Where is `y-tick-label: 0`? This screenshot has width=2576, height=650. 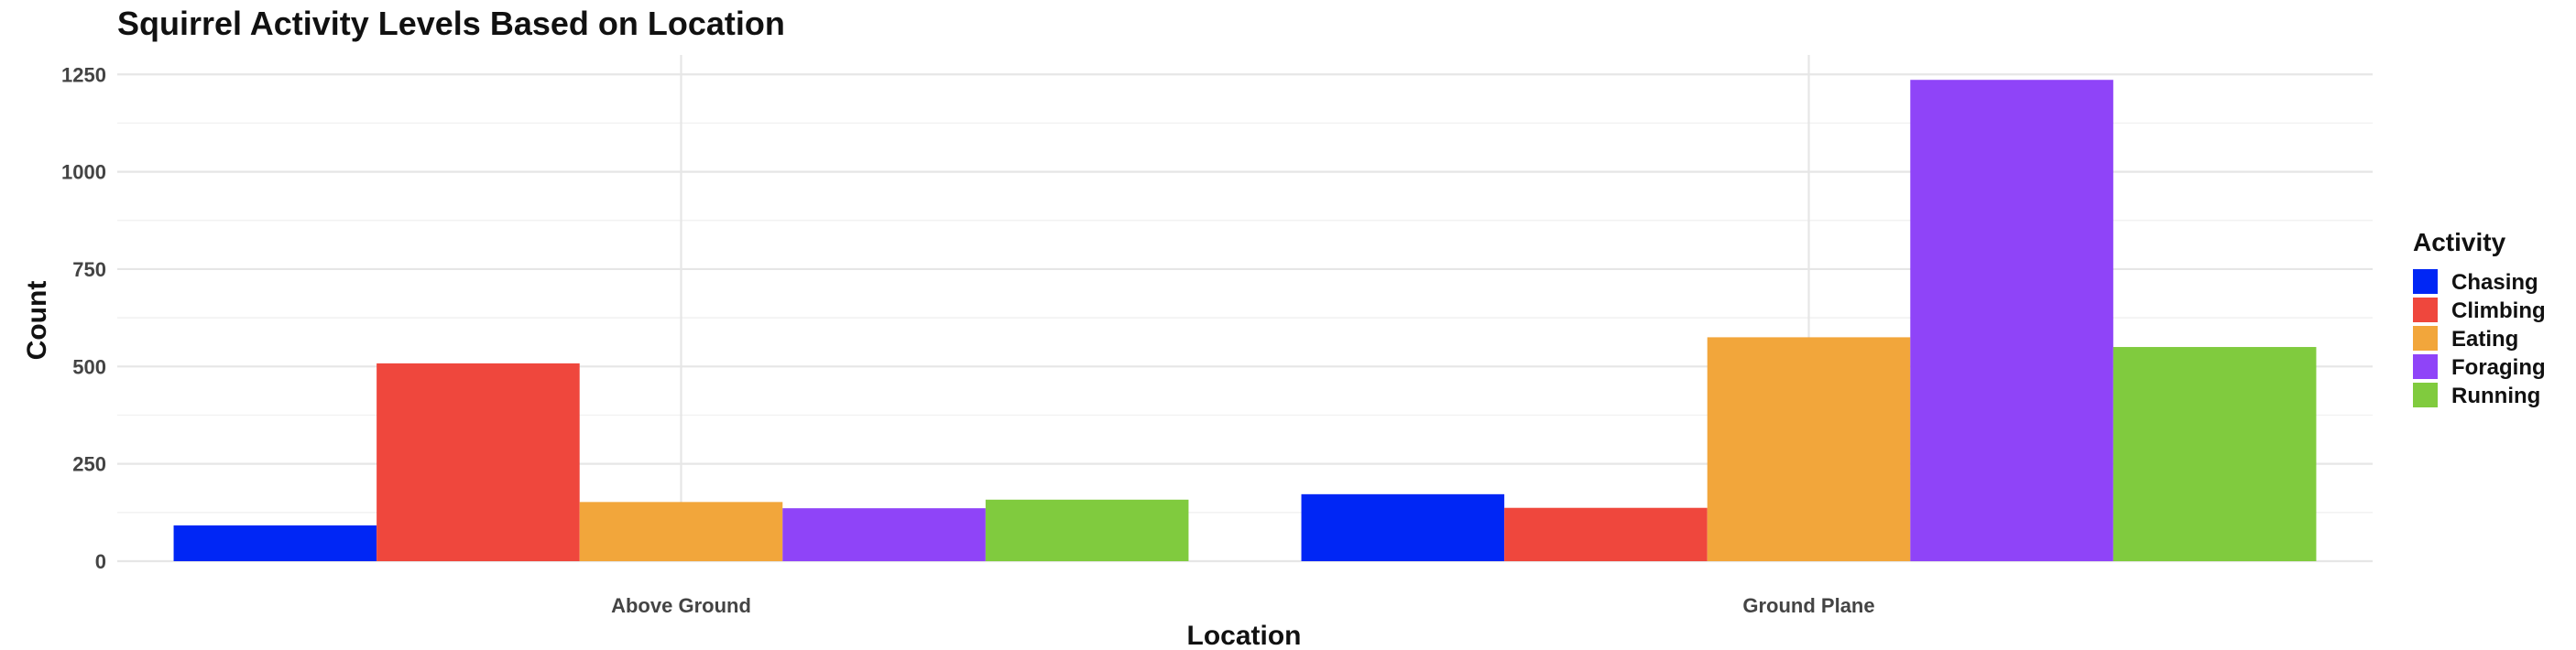 y-tick-label: 0 is located at coordinates (101, 561).